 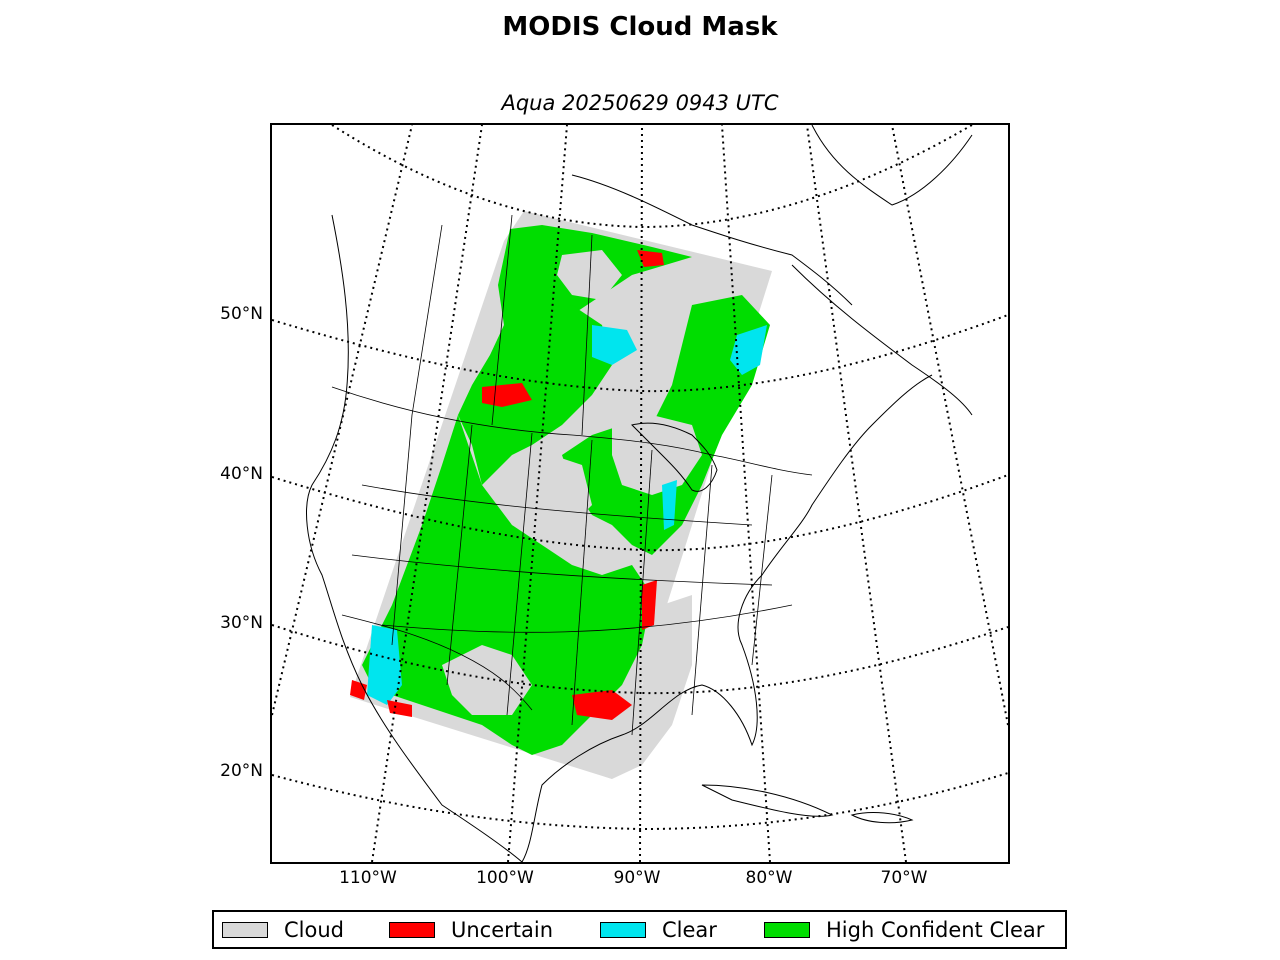 I want to click on clear-patch-quebec, so click(x=748, y=350).